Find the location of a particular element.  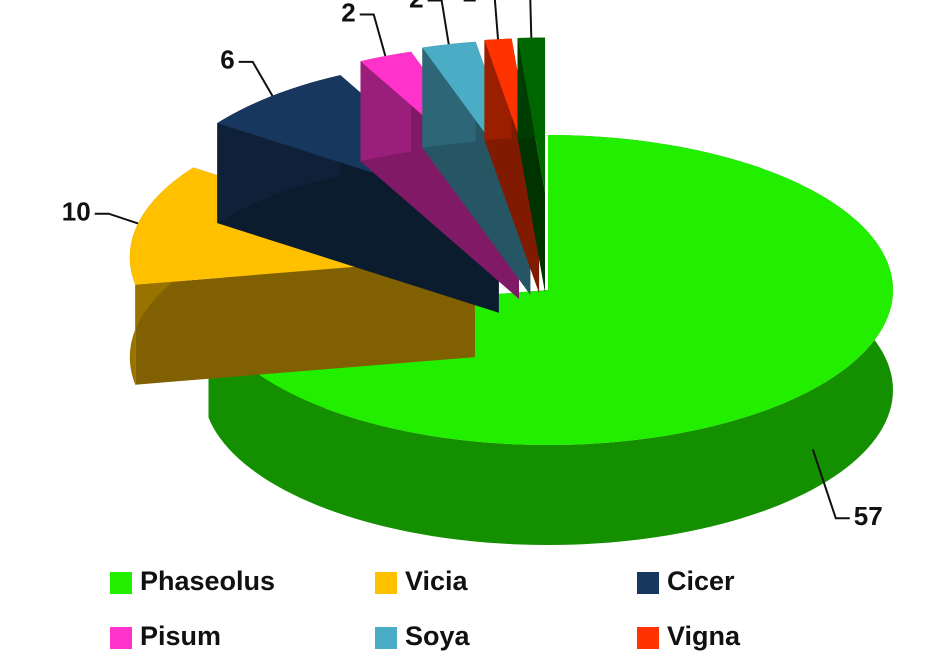

legend-label: Cicer is located at coordinates (701, 581).